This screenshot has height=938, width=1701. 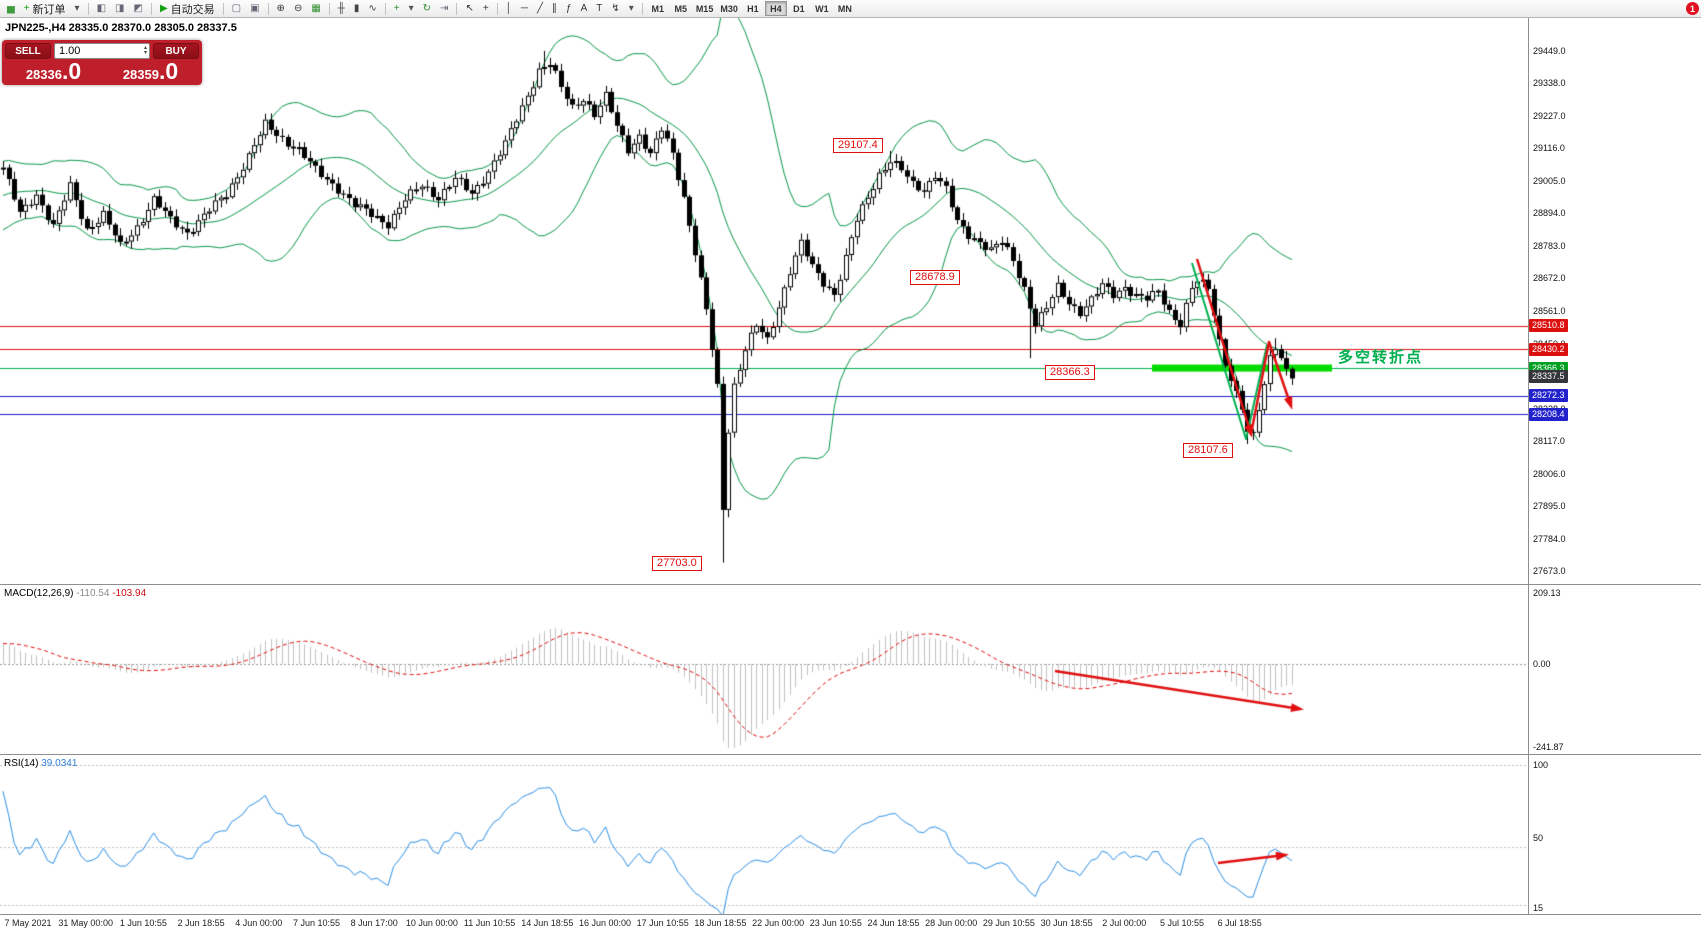 What do you see at coordinates (658, 8) in the screenshot?
I see `timeframe-button-M1: M1` at bounding box center [658, 8].